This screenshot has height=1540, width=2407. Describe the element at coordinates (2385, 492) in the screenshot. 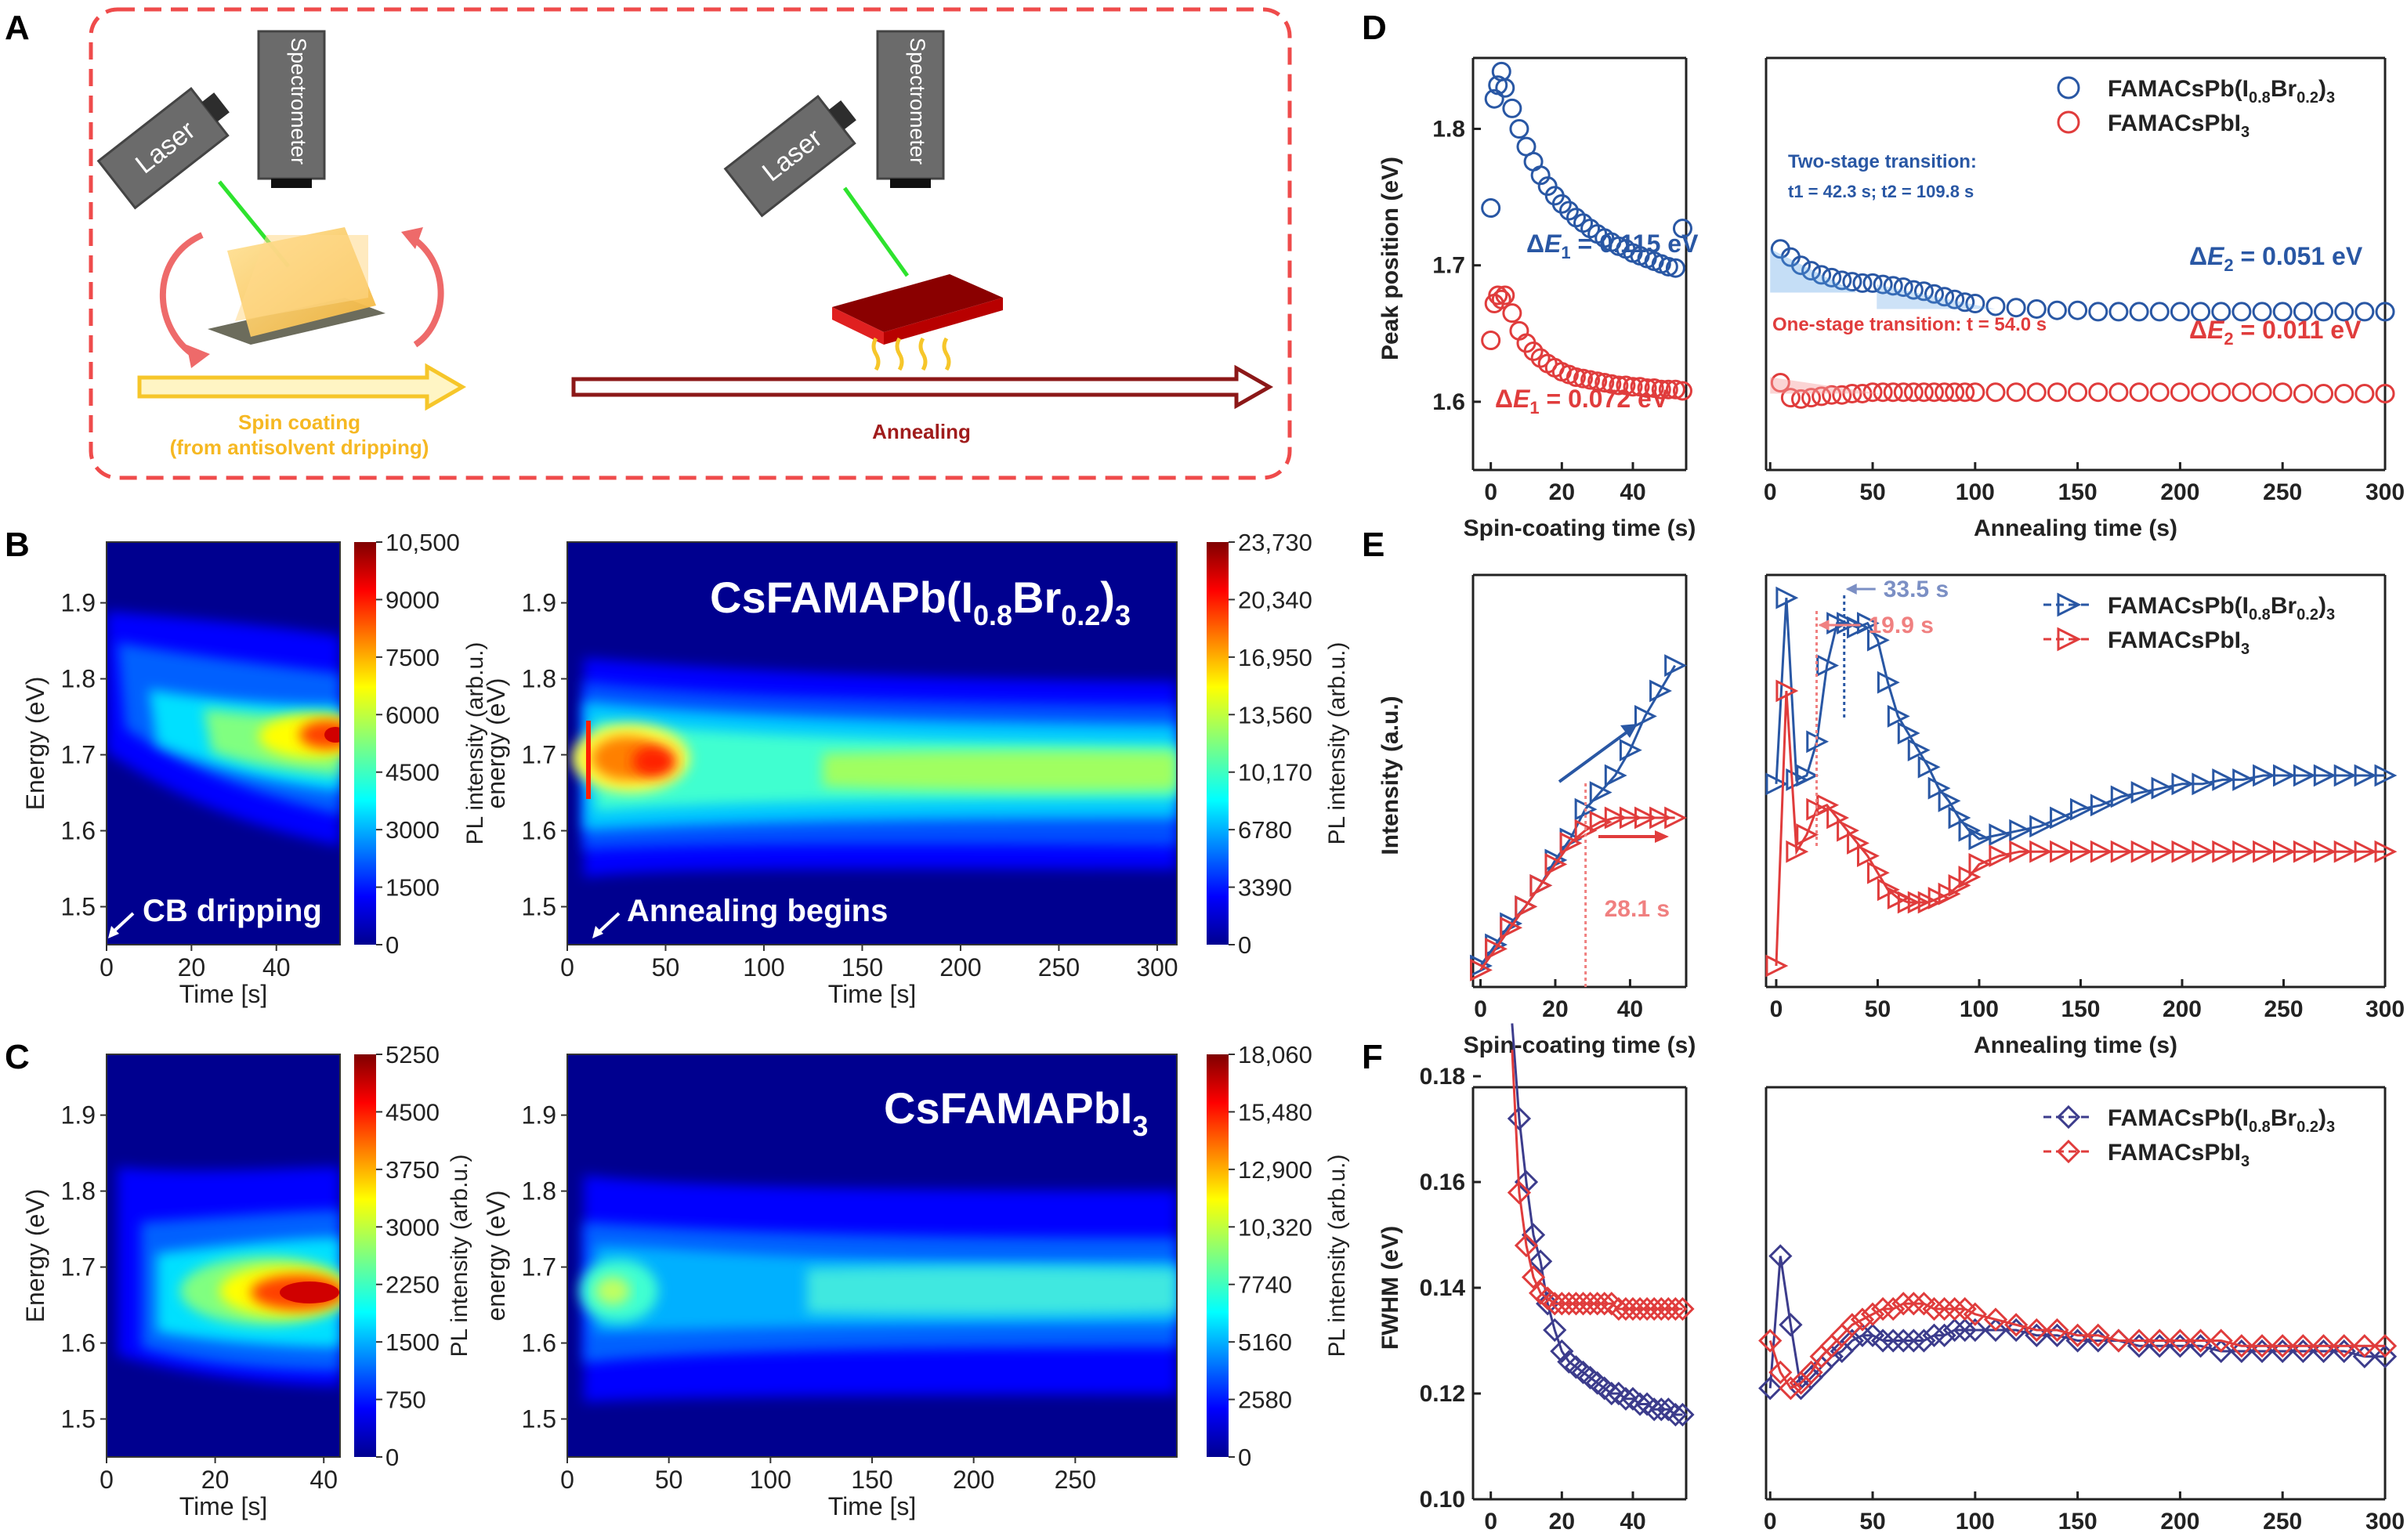

I see `x-tick-label: 300` at that location.